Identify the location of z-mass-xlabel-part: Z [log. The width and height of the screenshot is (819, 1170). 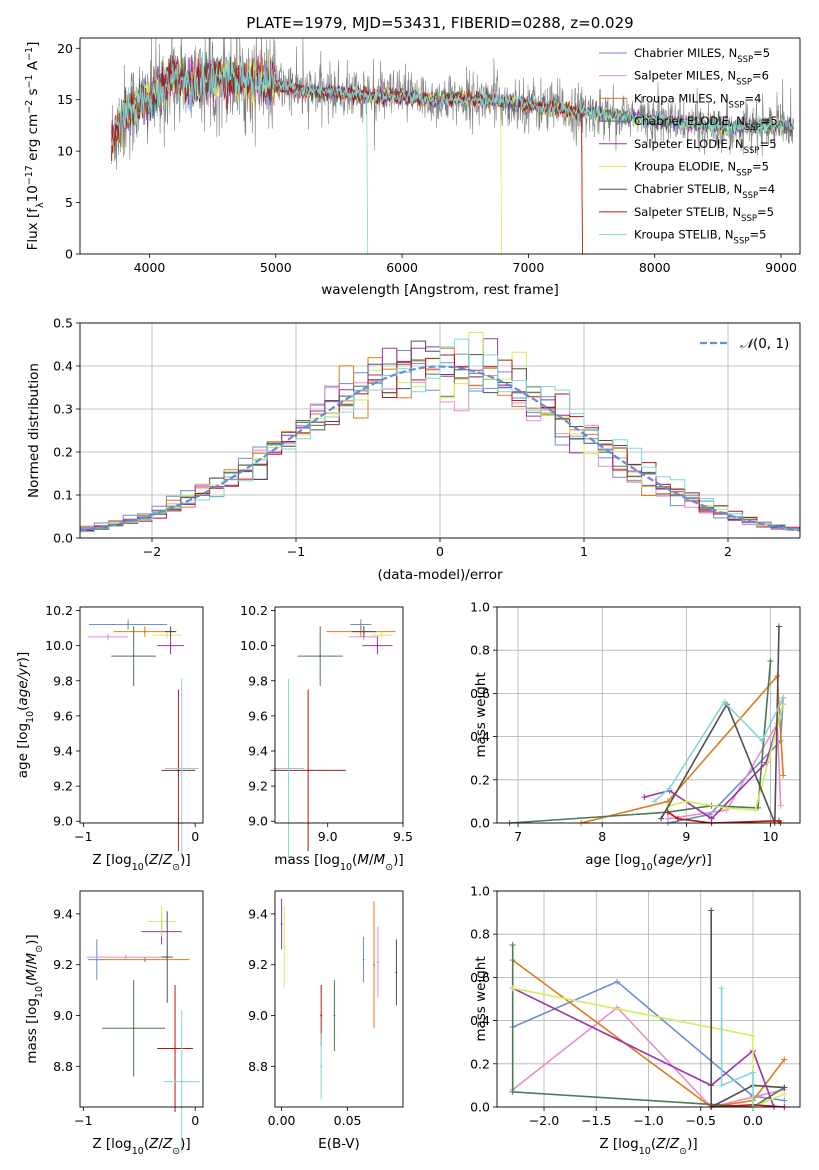
(111, 1144).